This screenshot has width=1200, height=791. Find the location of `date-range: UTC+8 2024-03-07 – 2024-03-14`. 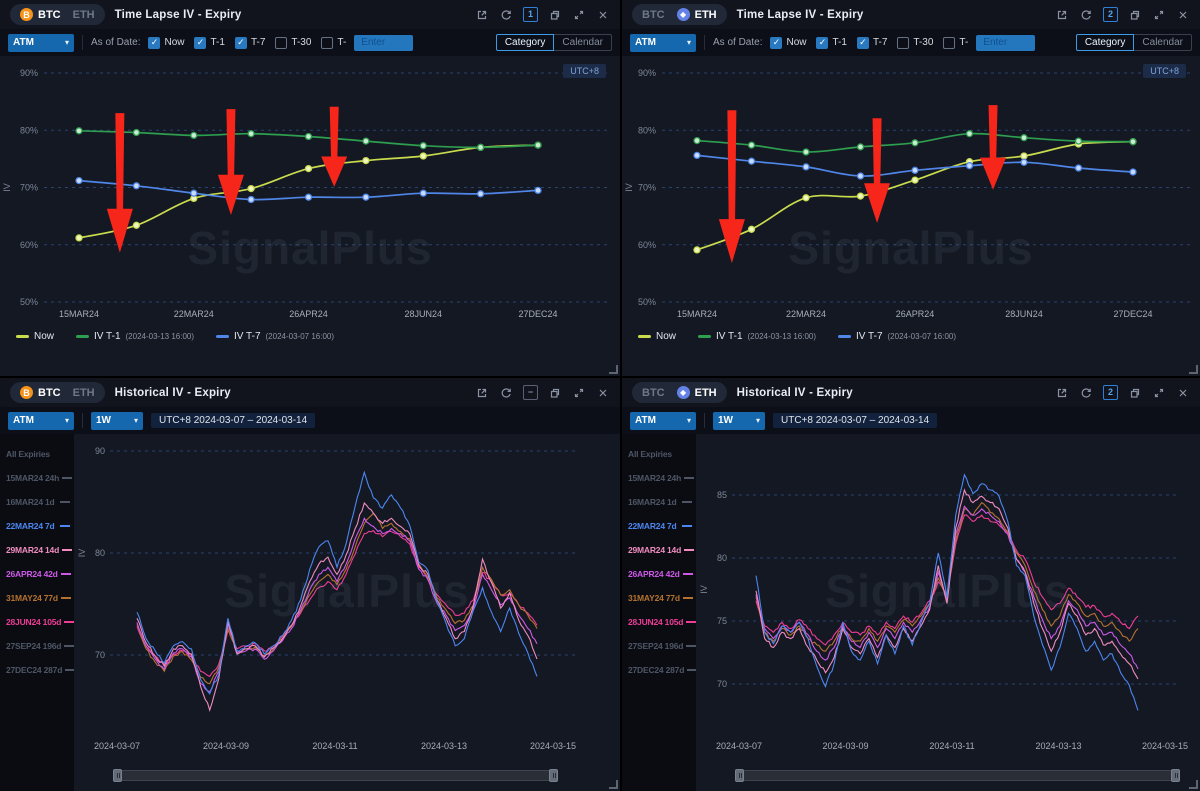

date-range: UTC+8 2024-03-07 – 2024-03-14 is located at coordinates (233, 420).